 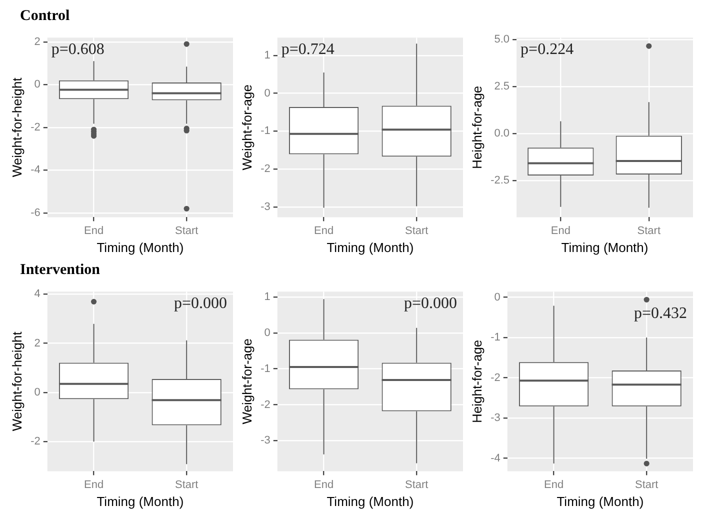 I want to click on annotation: p=0.724, so click(x=307, y=49).